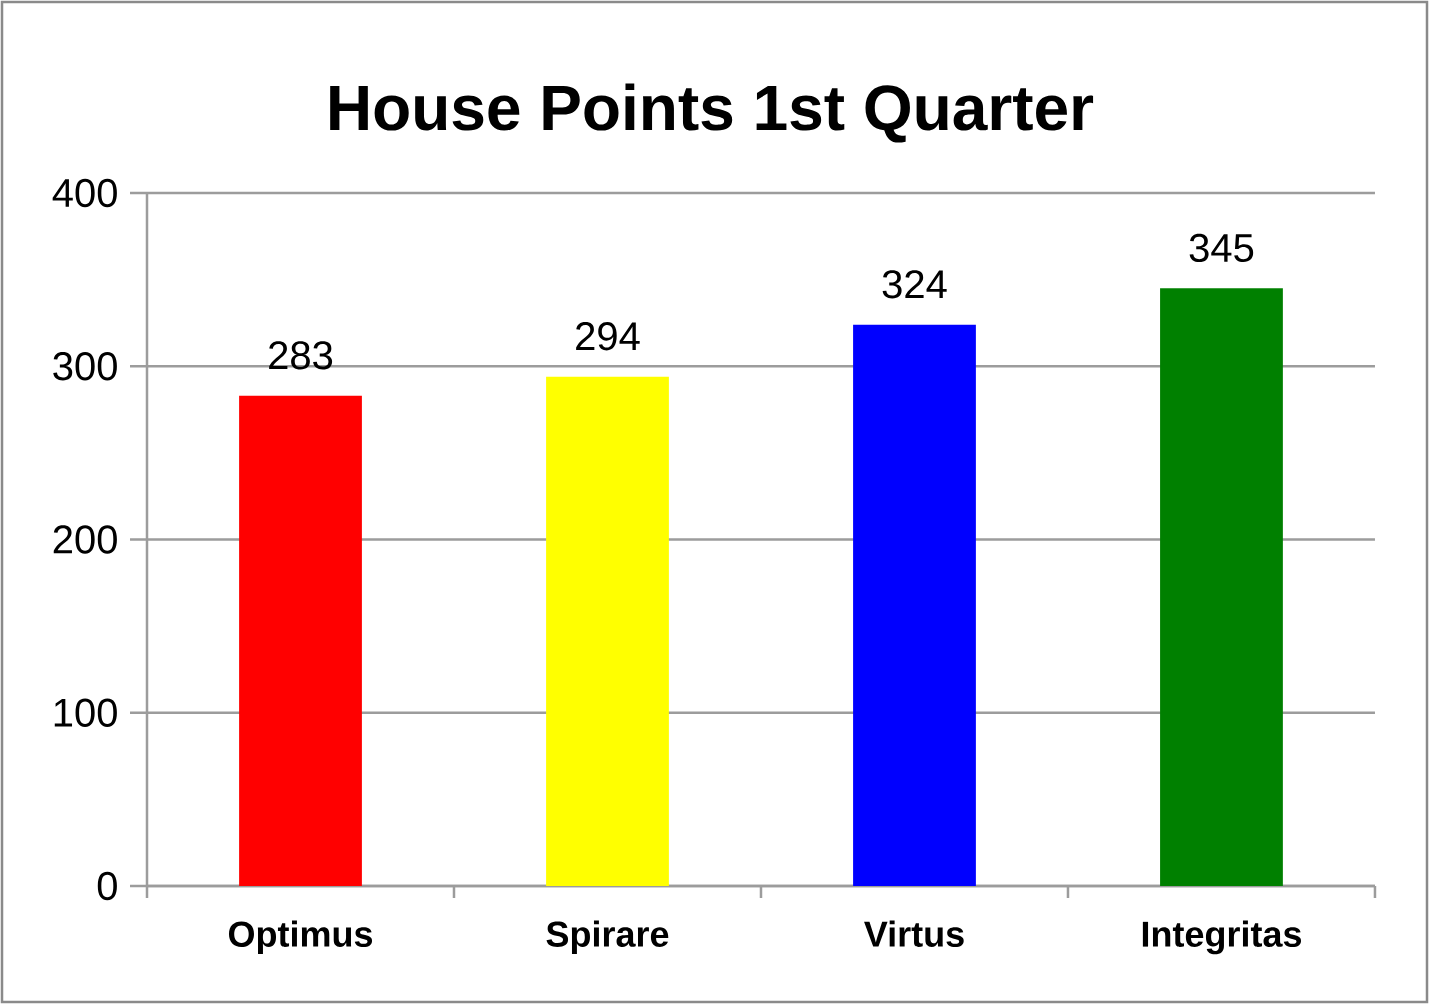 The image size is (1430, 1008). Describe the element at coordinates (84, 193) in the screenshot. I see `y-tick-label: 400` at that location.